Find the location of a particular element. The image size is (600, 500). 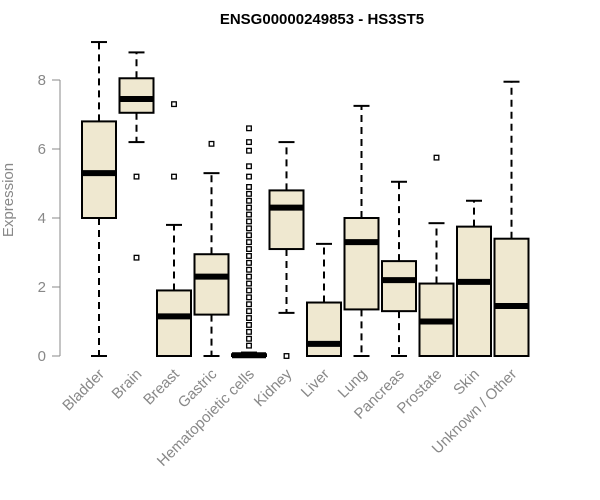

category-label: Bladder is located at coordinates (83, 390).